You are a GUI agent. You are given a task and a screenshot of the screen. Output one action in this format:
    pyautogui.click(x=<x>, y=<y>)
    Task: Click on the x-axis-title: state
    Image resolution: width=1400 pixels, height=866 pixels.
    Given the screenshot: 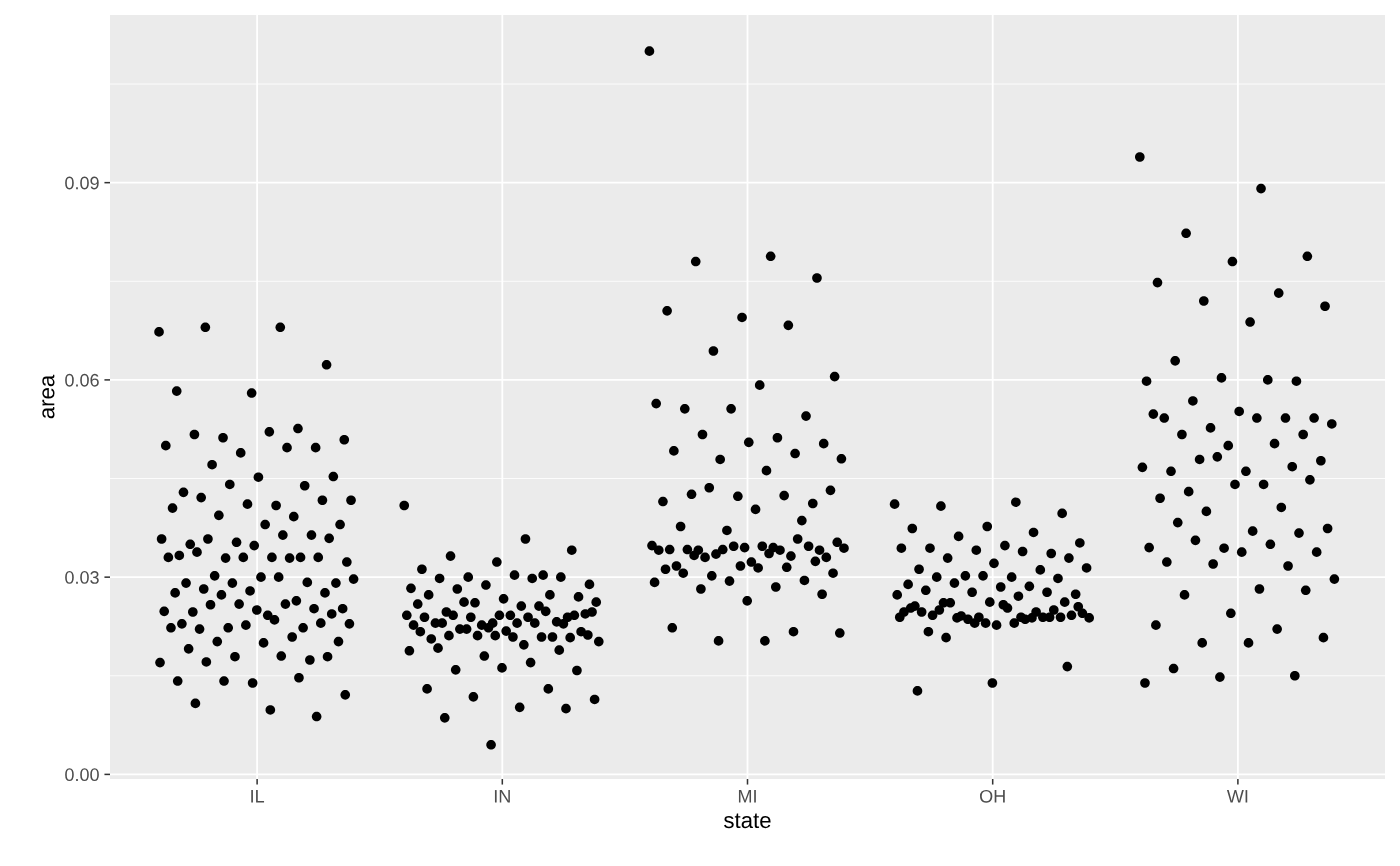 What is the action you would take?
    pyautogui.click(x=747, y=821)
    